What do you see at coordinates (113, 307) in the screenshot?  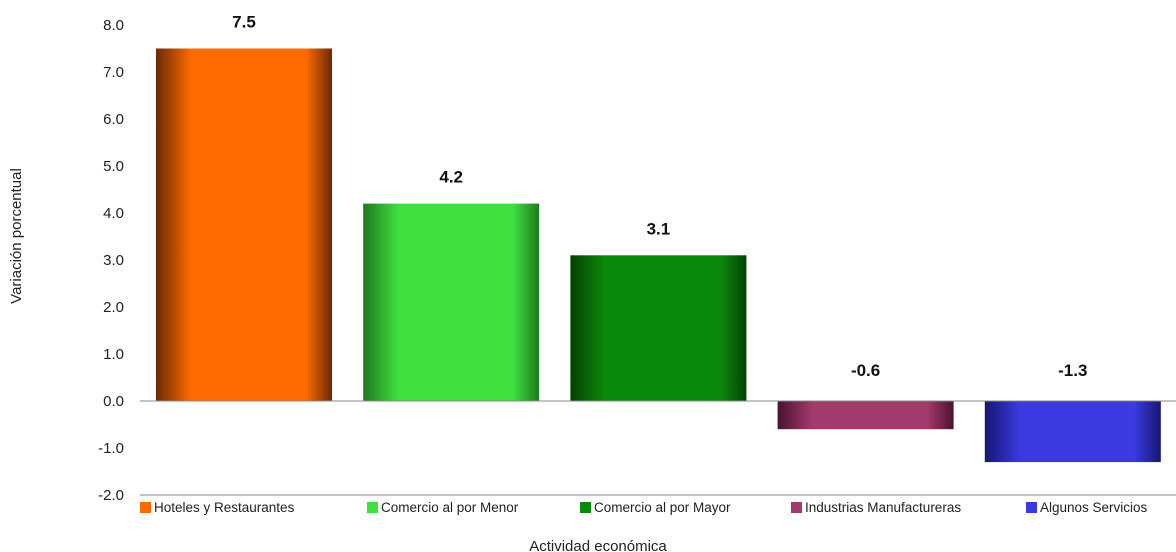 I see `y-tick-label: 2.0` at bounding box center [113, 307].